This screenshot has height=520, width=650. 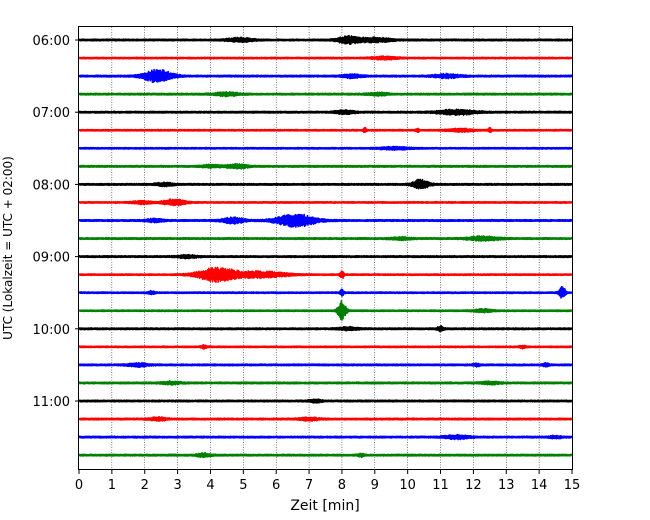 I want to click on y-tick-label: 11:00, so click(x=51, y=402).